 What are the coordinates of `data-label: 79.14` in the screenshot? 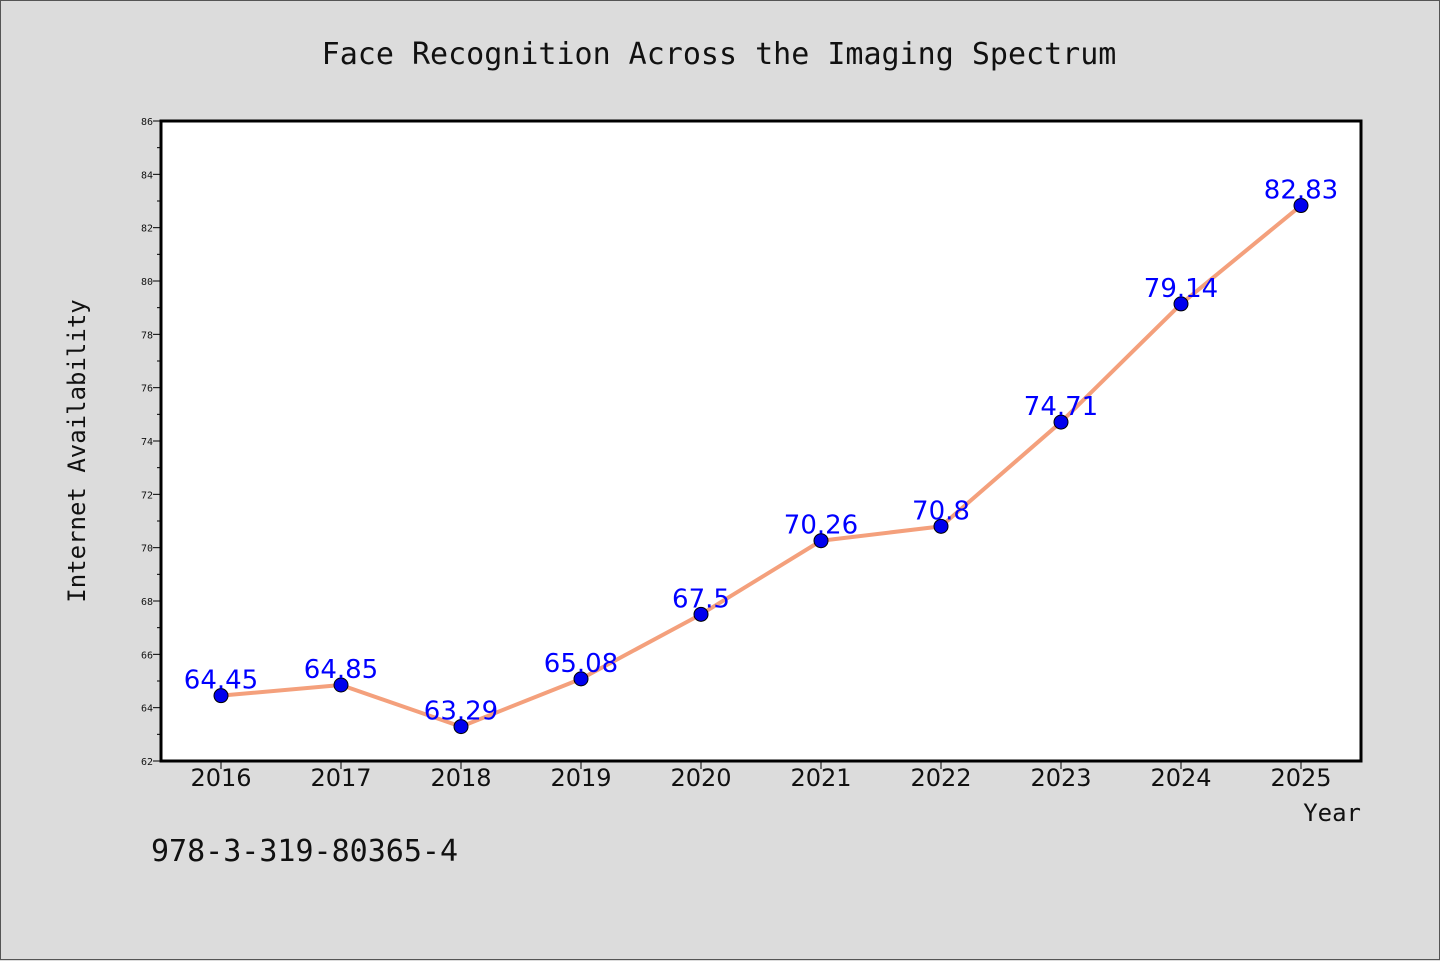 It's located at (1181, 289).